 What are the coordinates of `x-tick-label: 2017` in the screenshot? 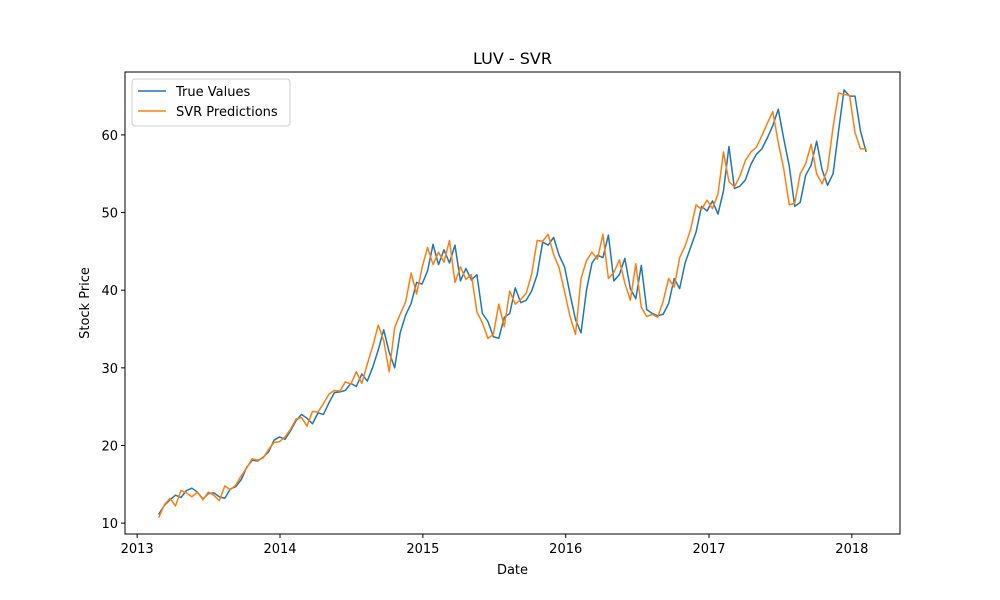 It's located at (708, 549).